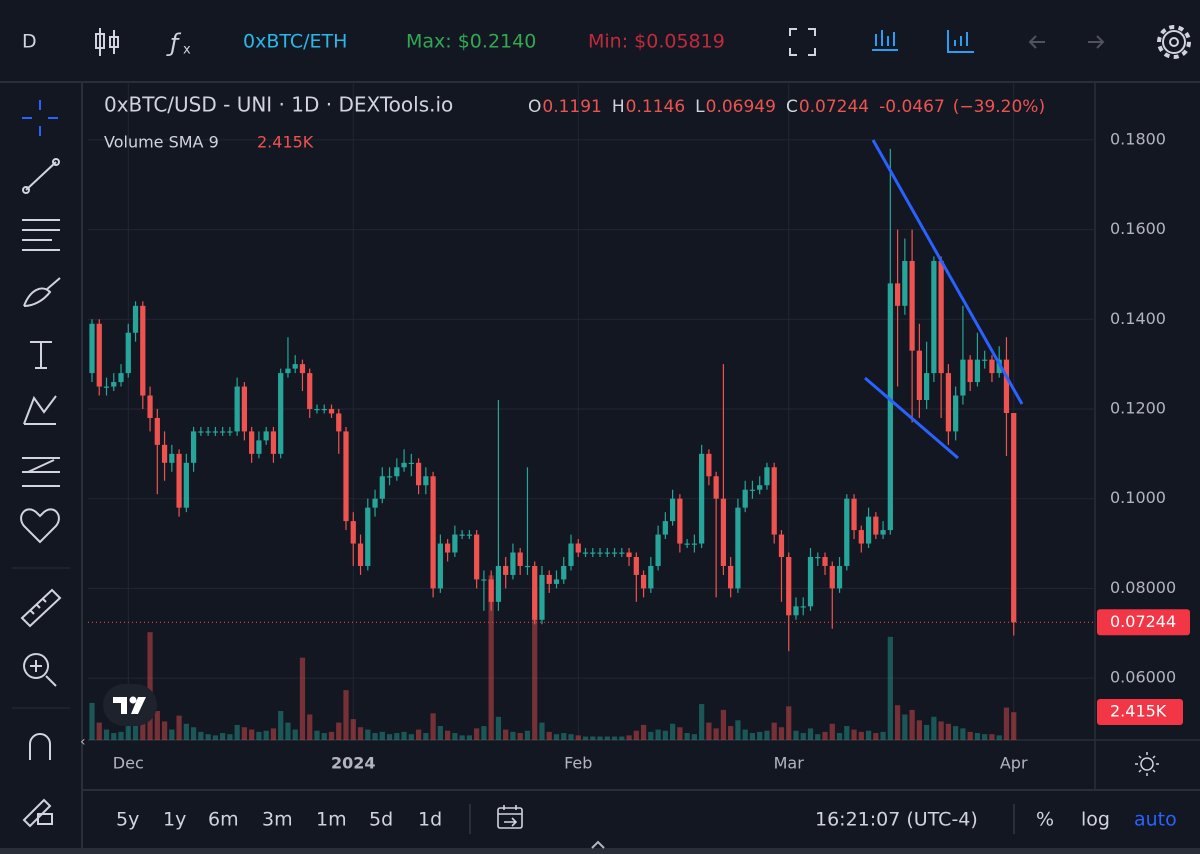  Describe the element at coordinates (42, 292) in the screenshot. I see `brush-tool` at that location.